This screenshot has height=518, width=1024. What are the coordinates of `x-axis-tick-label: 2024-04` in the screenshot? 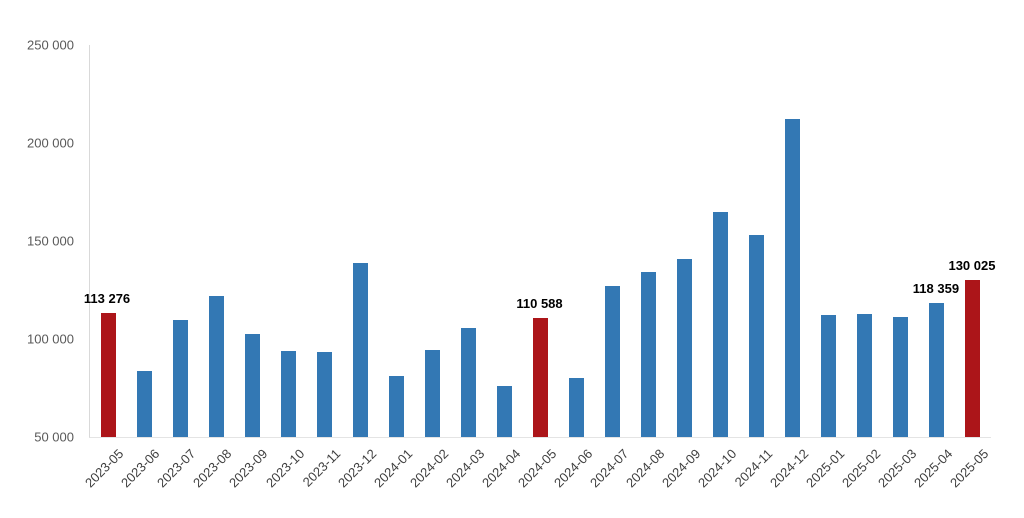 It's located at (501, 468).